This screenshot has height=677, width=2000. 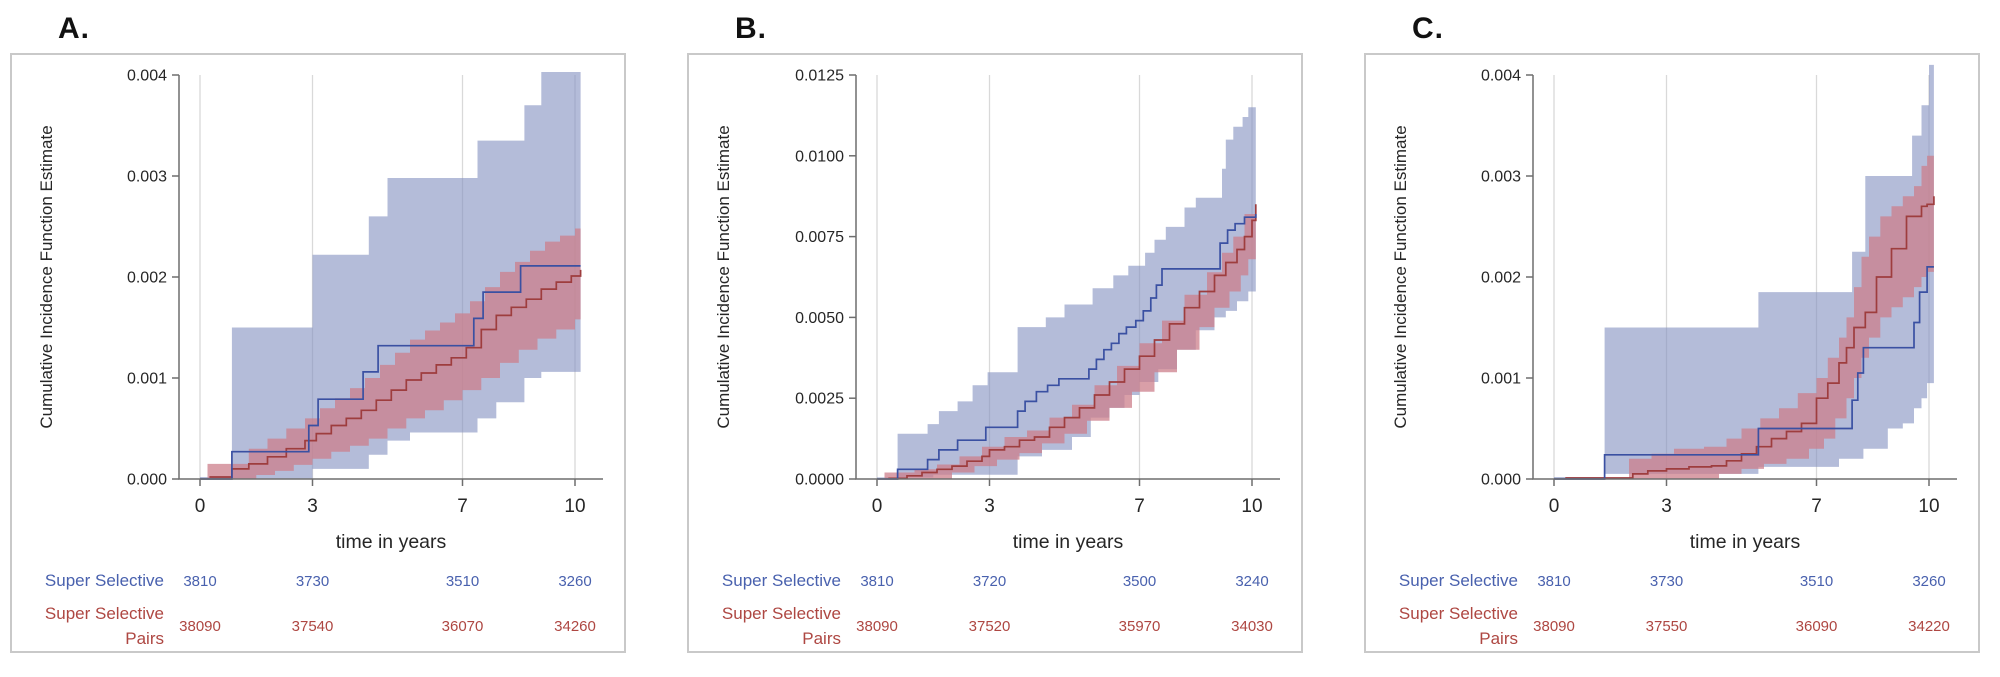 I want to click on confidence-band-blue, so click(x=1066, y=293).